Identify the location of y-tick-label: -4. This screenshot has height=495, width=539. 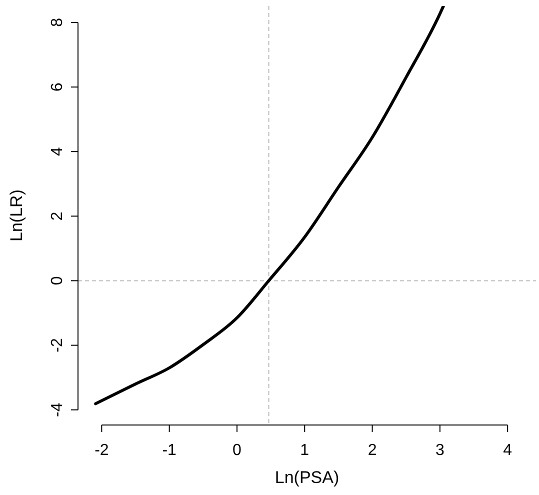
(57, 409).